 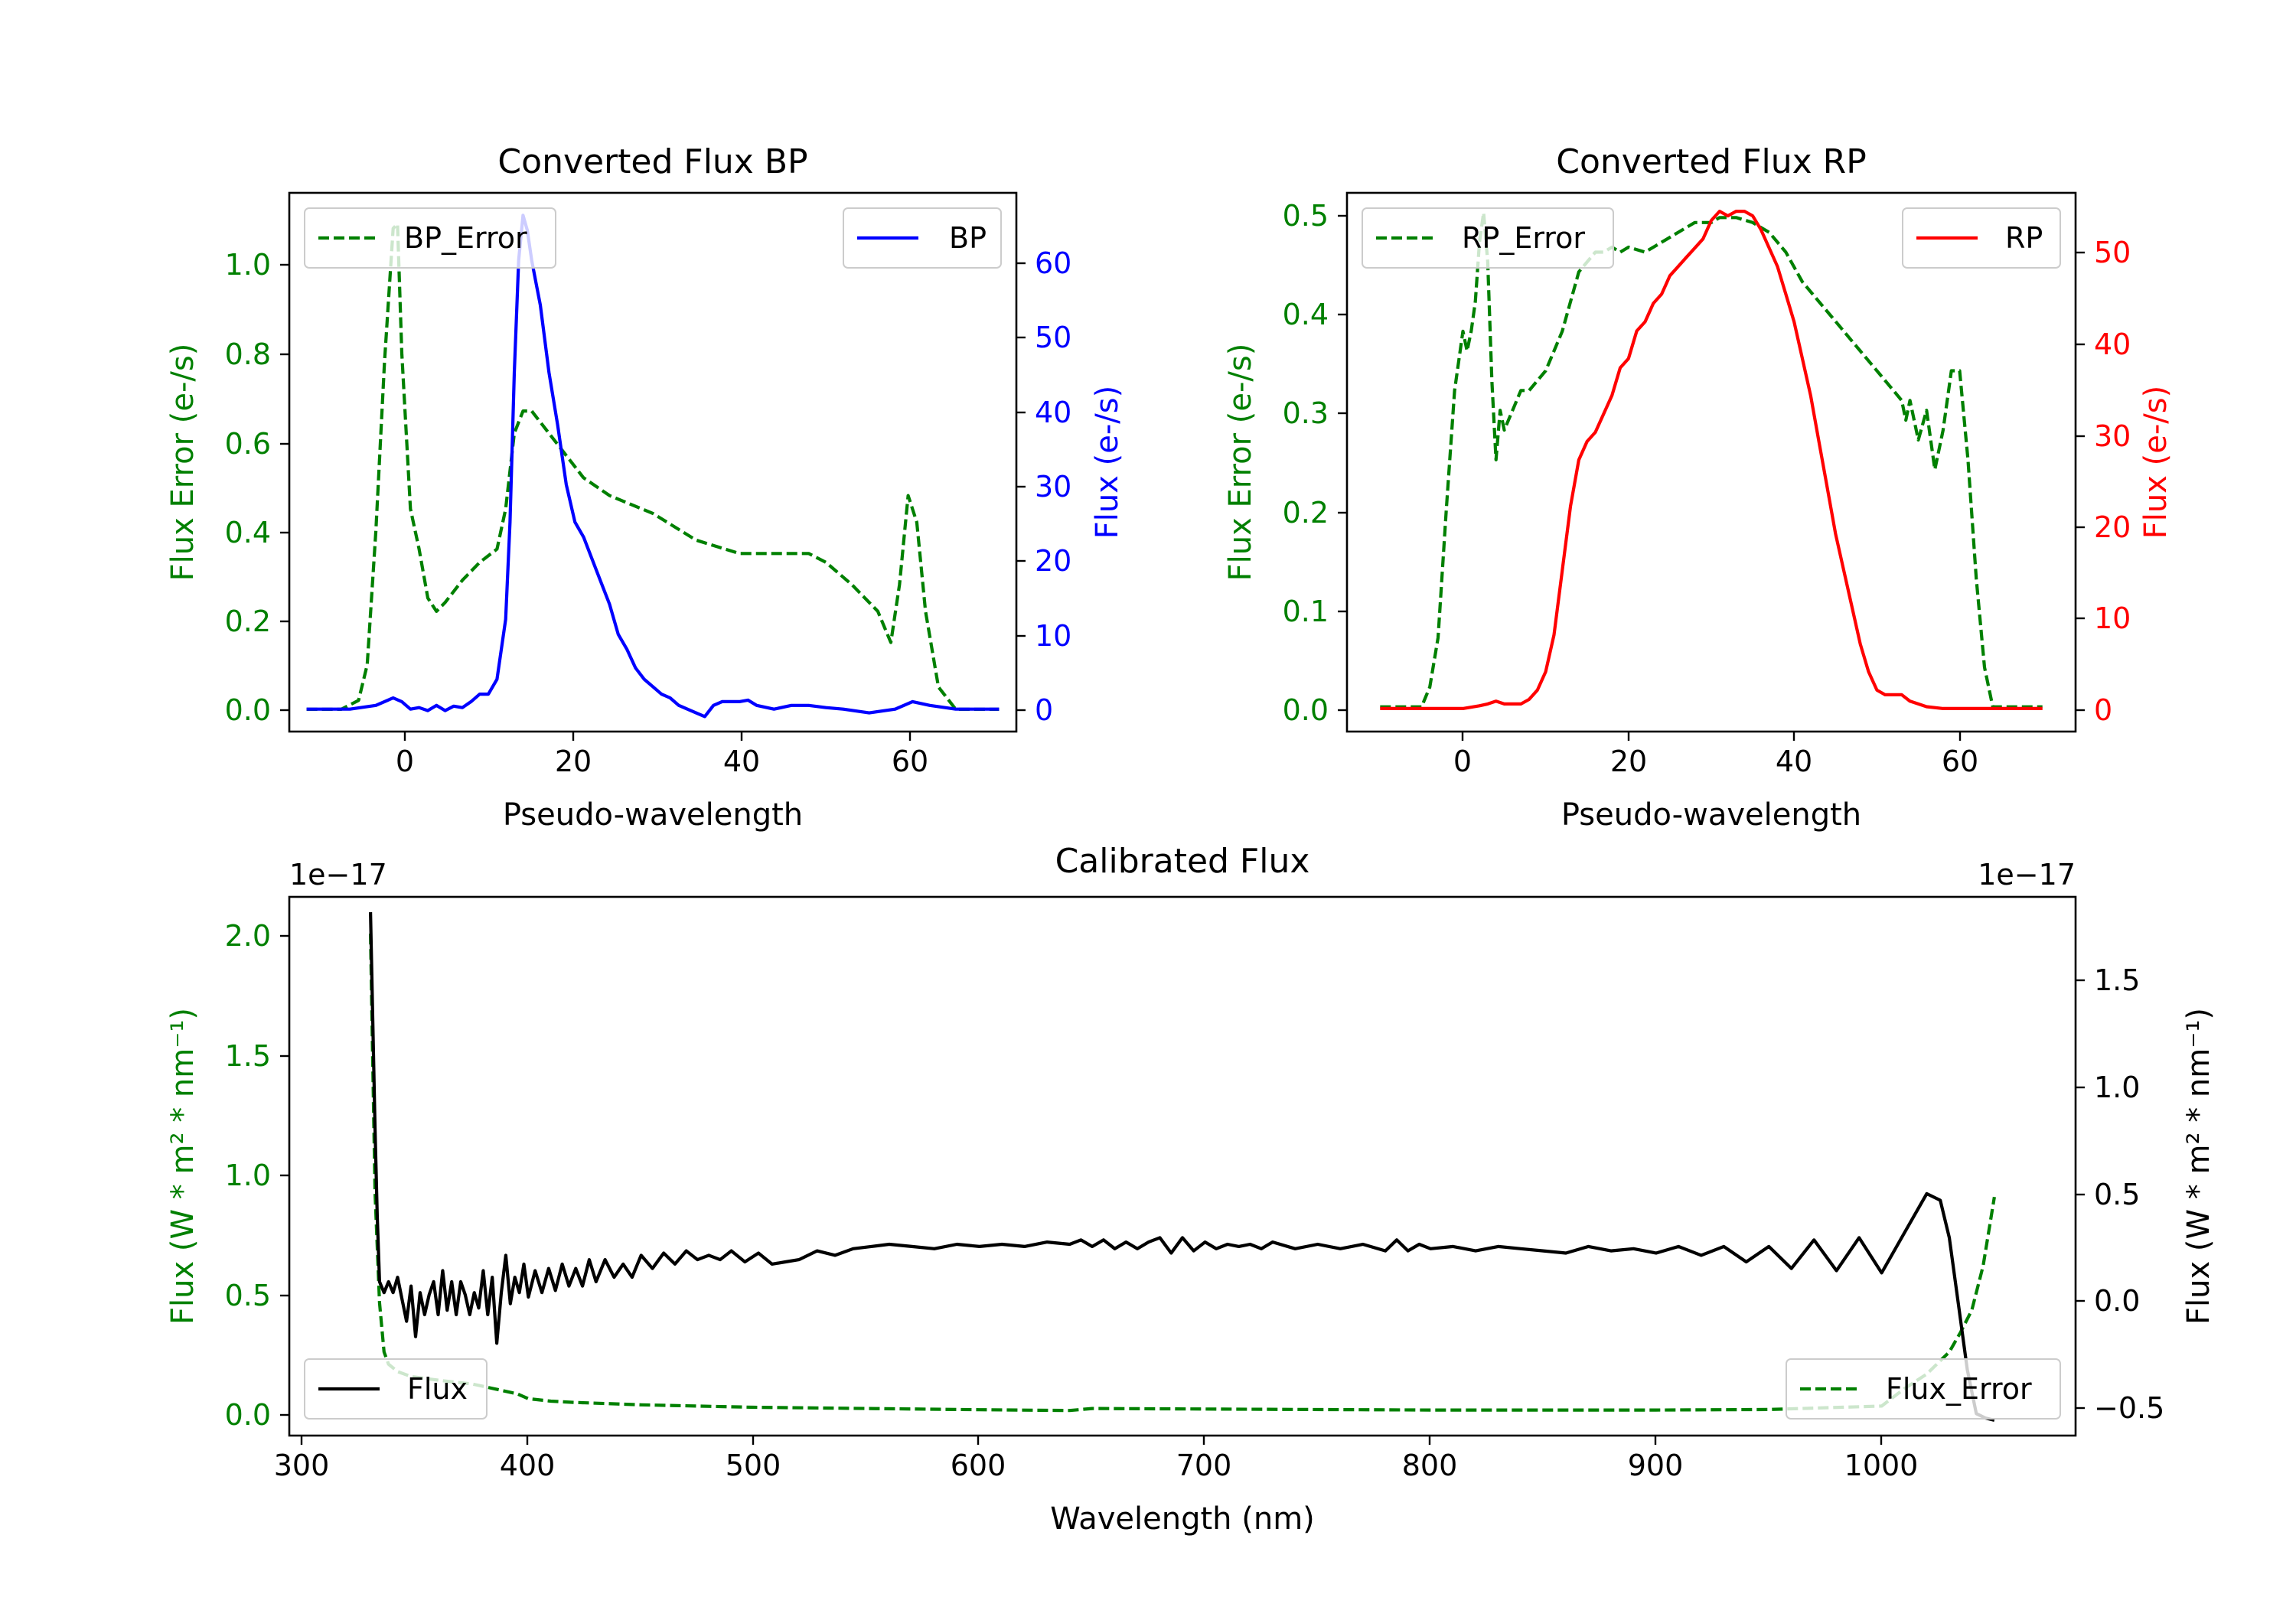 I want to click on rp-left-axis-label: Flux Error (e-/s), so click(x=1240, y=463).